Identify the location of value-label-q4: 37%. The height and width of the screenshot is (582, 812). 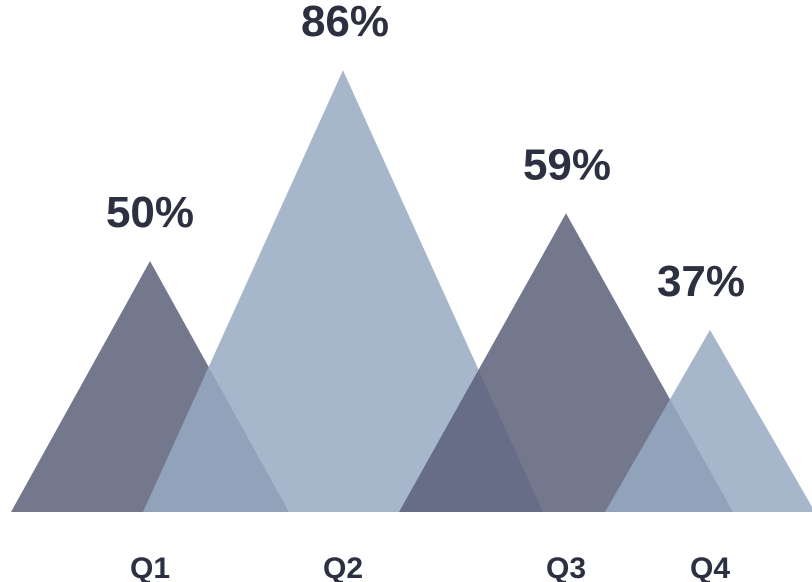
(701, 281).